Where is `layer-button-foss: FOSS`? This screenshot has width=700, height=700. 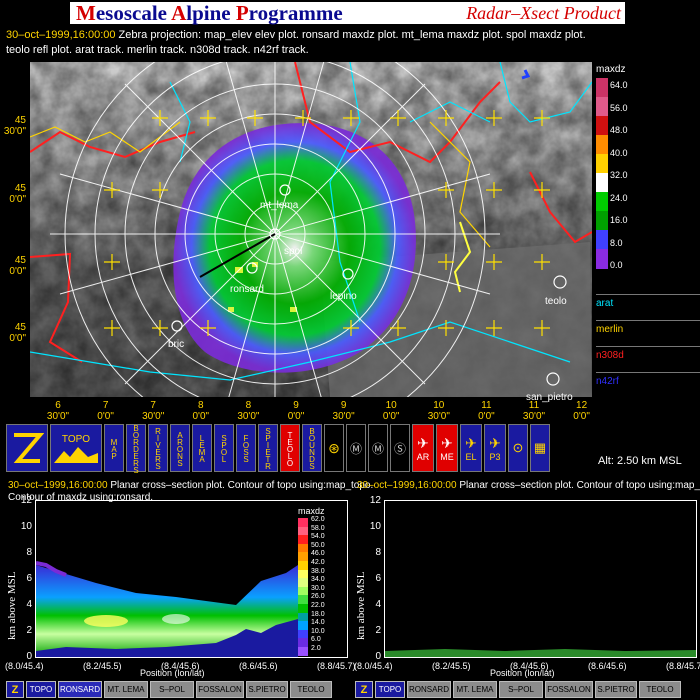
layer-button-foss: FOSS is located at coordinates (246, 448).